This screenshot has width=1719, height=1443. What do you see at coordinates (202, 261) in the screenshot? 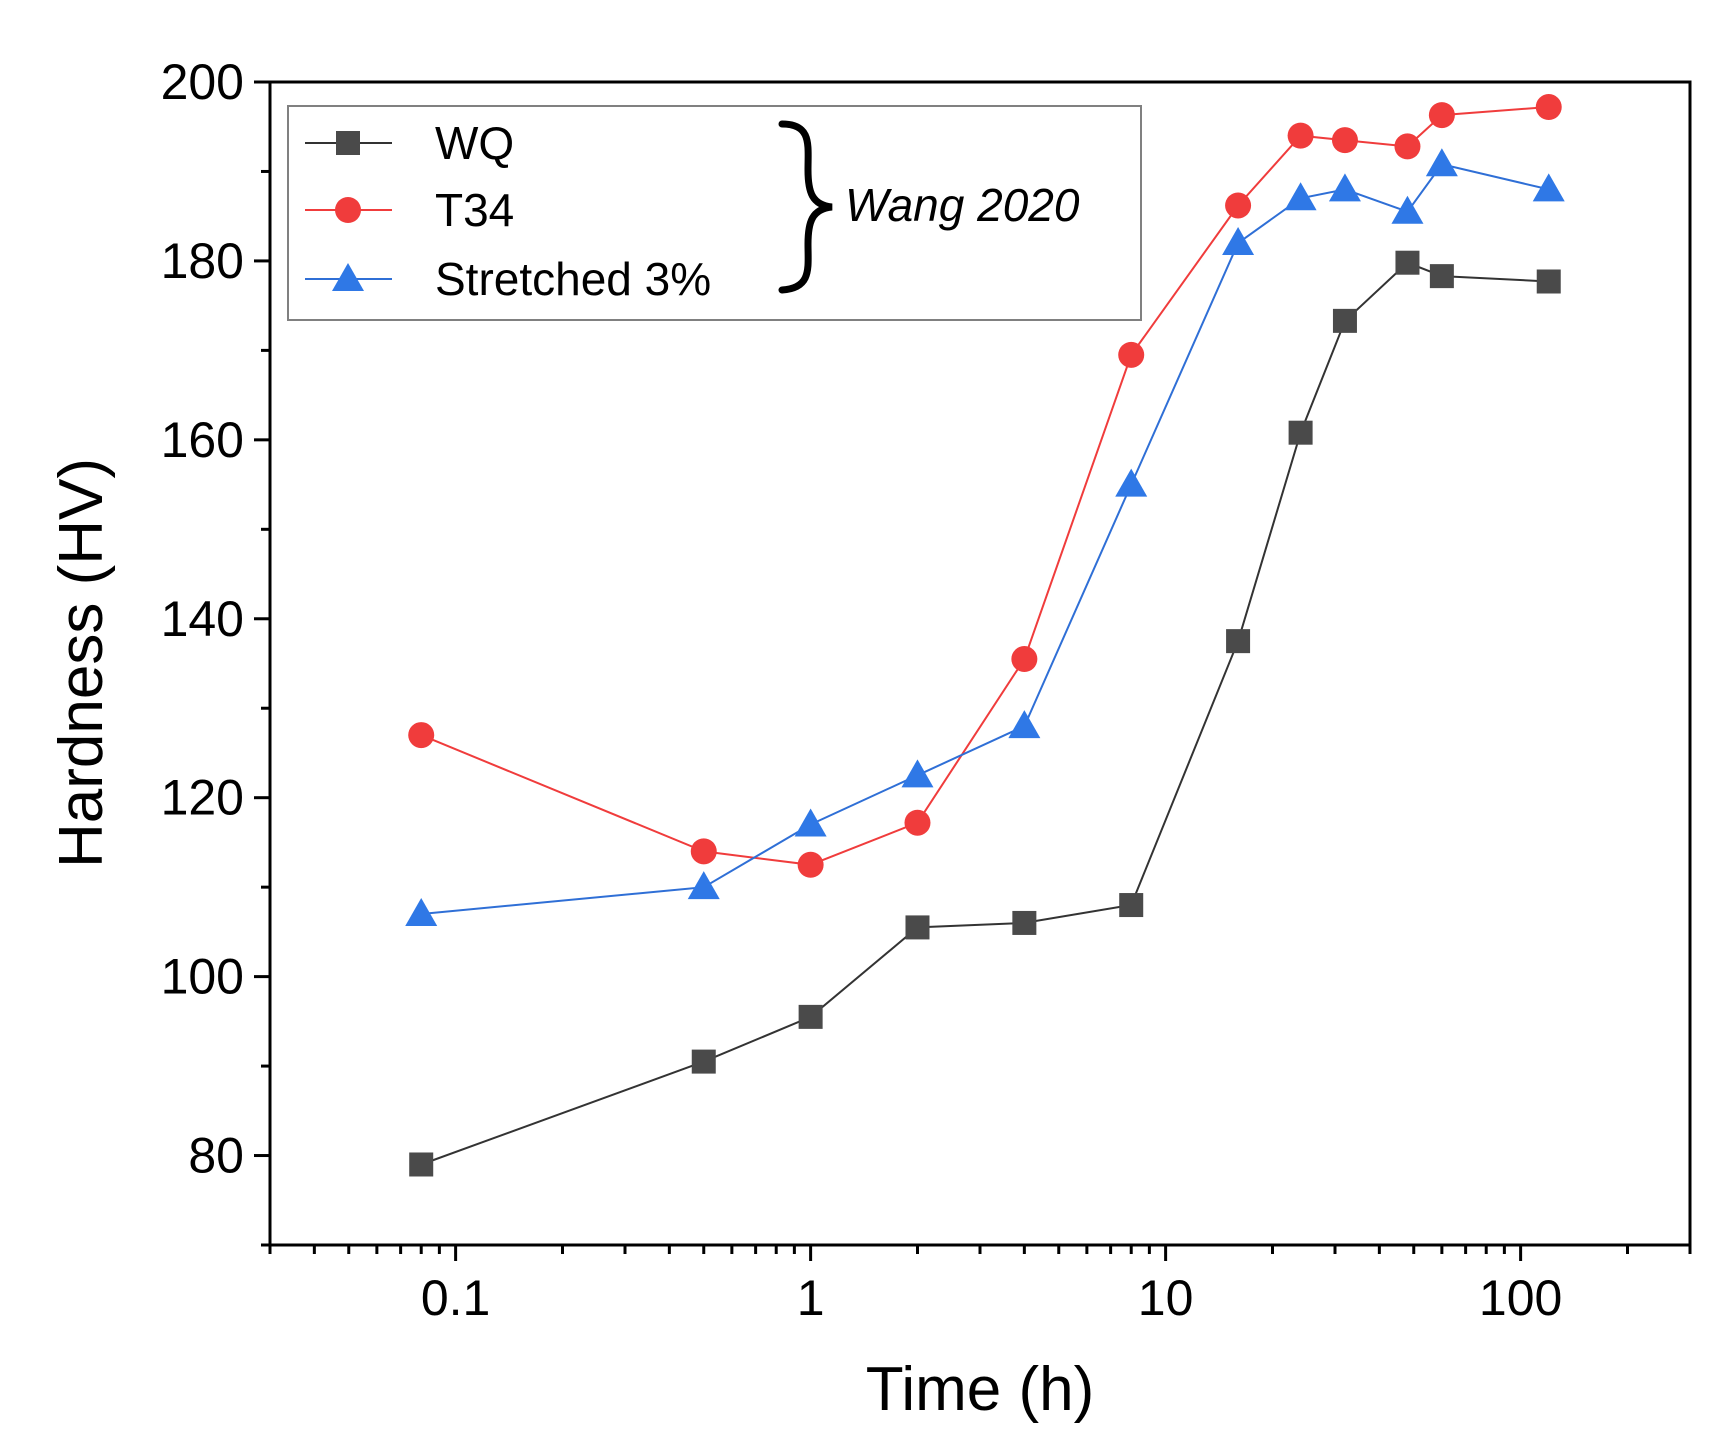
I see `y-tick-label: 180` at bounding box center [202, 261].